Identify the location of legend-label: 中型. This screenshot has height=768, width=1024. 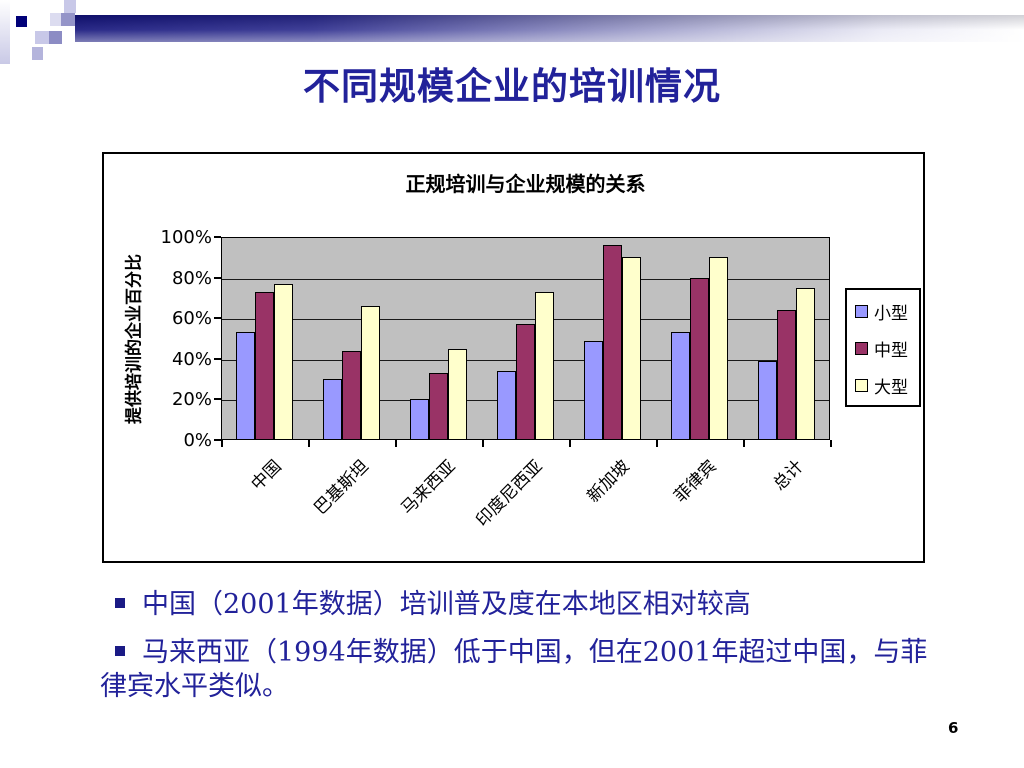
(891, 351).